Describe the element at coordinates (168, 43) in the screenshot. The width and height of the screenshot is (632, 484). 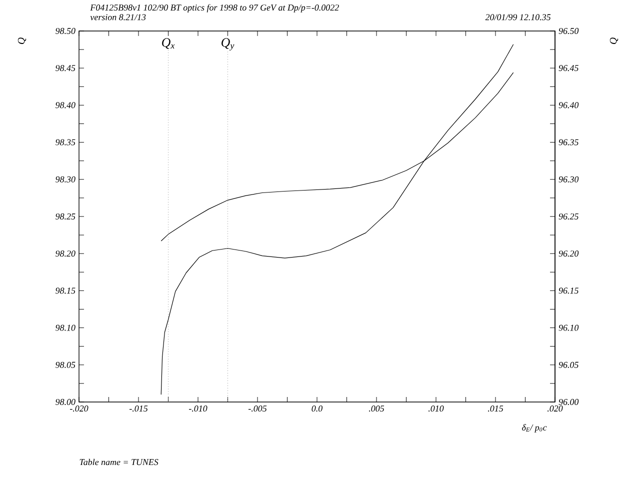
I see `ref-line-label: Q$_{x}$` at that location.